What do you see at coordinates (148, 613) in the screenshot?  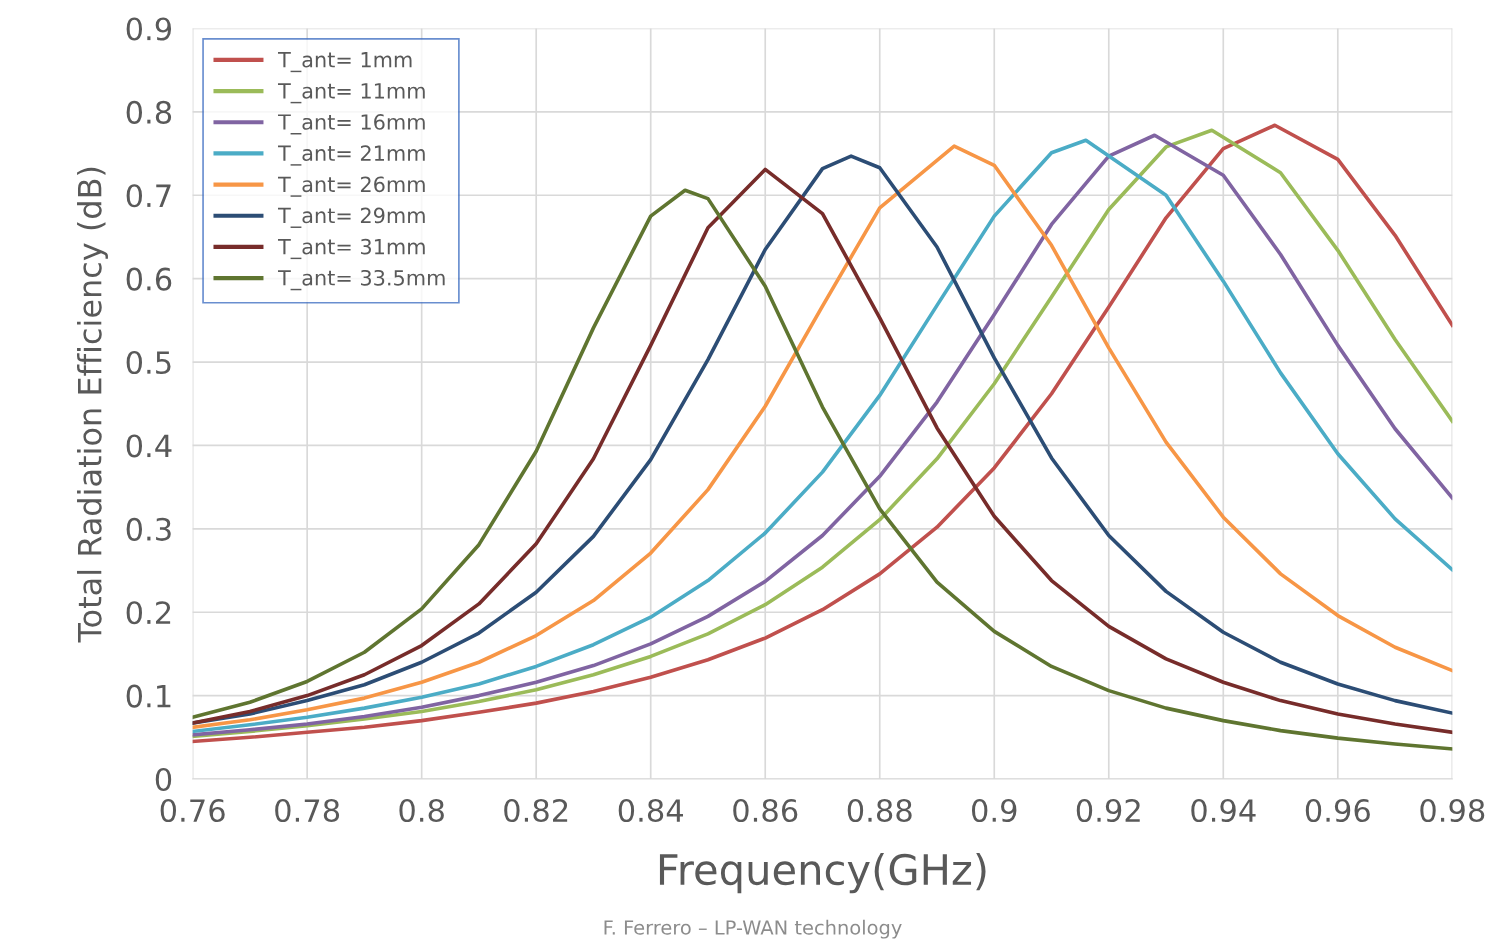 I see `y-tick-label: 0.2` at bounding box center [148, 613].